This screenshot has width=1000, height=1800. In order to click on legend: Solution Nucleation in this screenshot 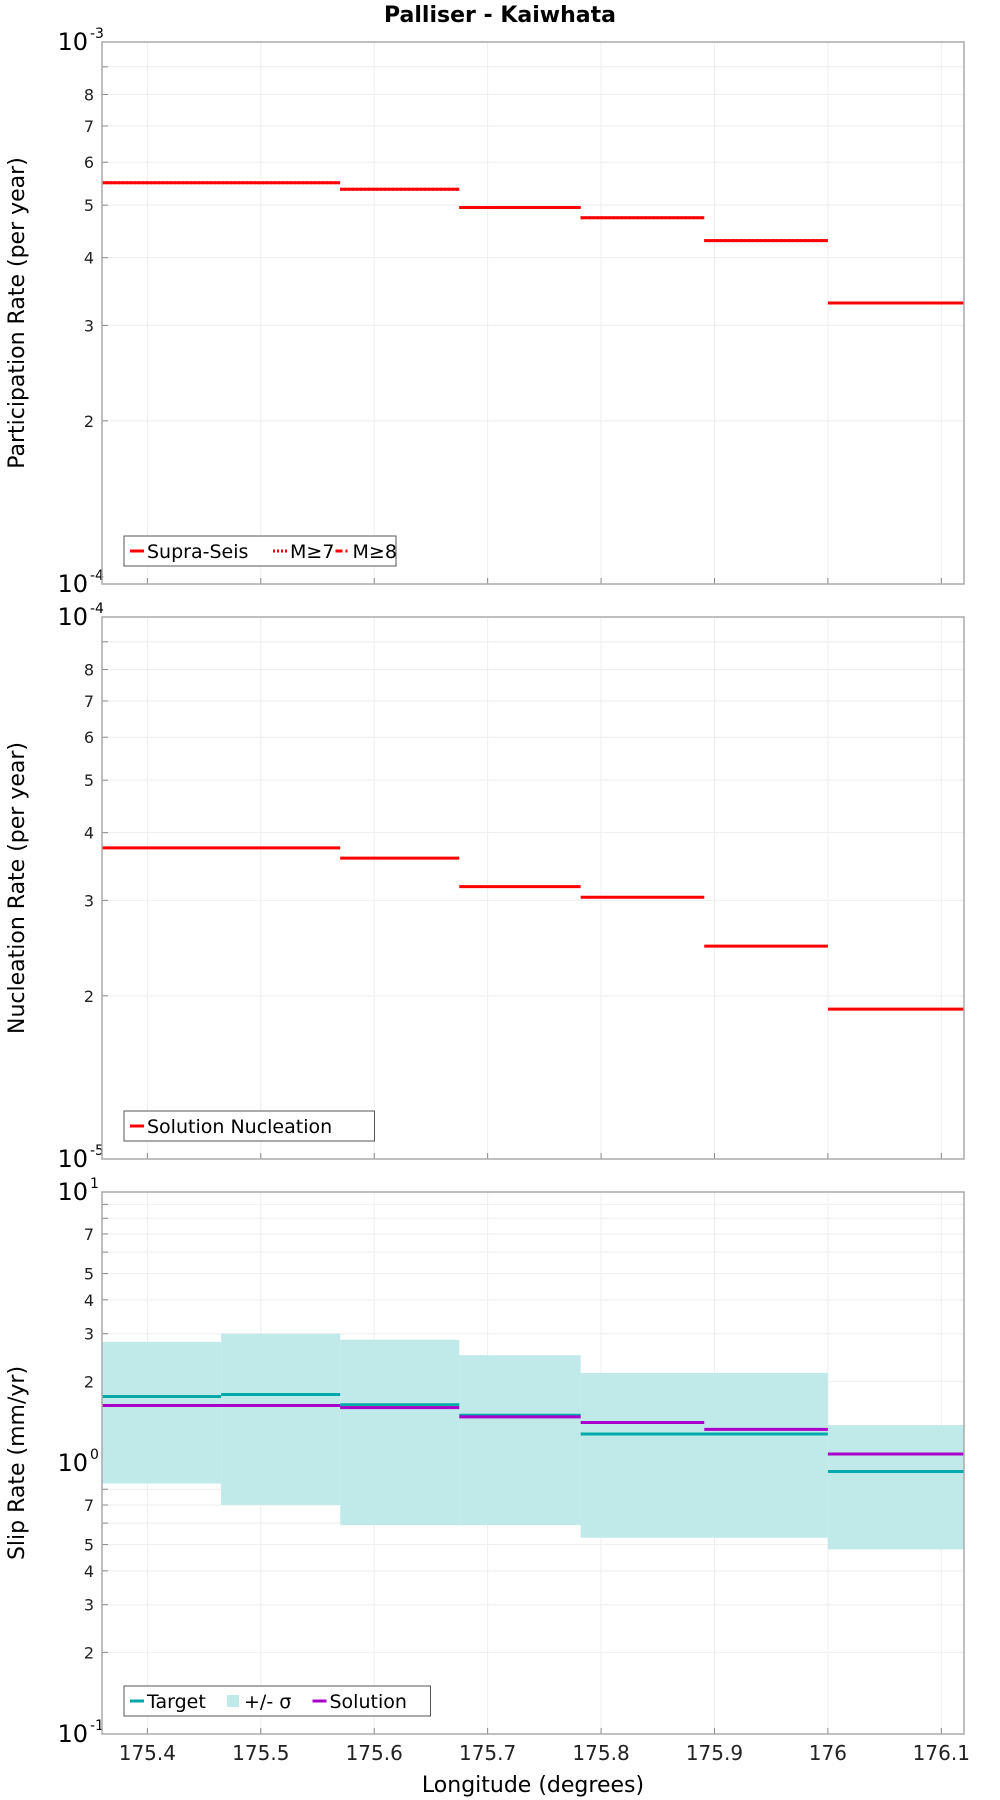, I will do `click(249, 1126)`.